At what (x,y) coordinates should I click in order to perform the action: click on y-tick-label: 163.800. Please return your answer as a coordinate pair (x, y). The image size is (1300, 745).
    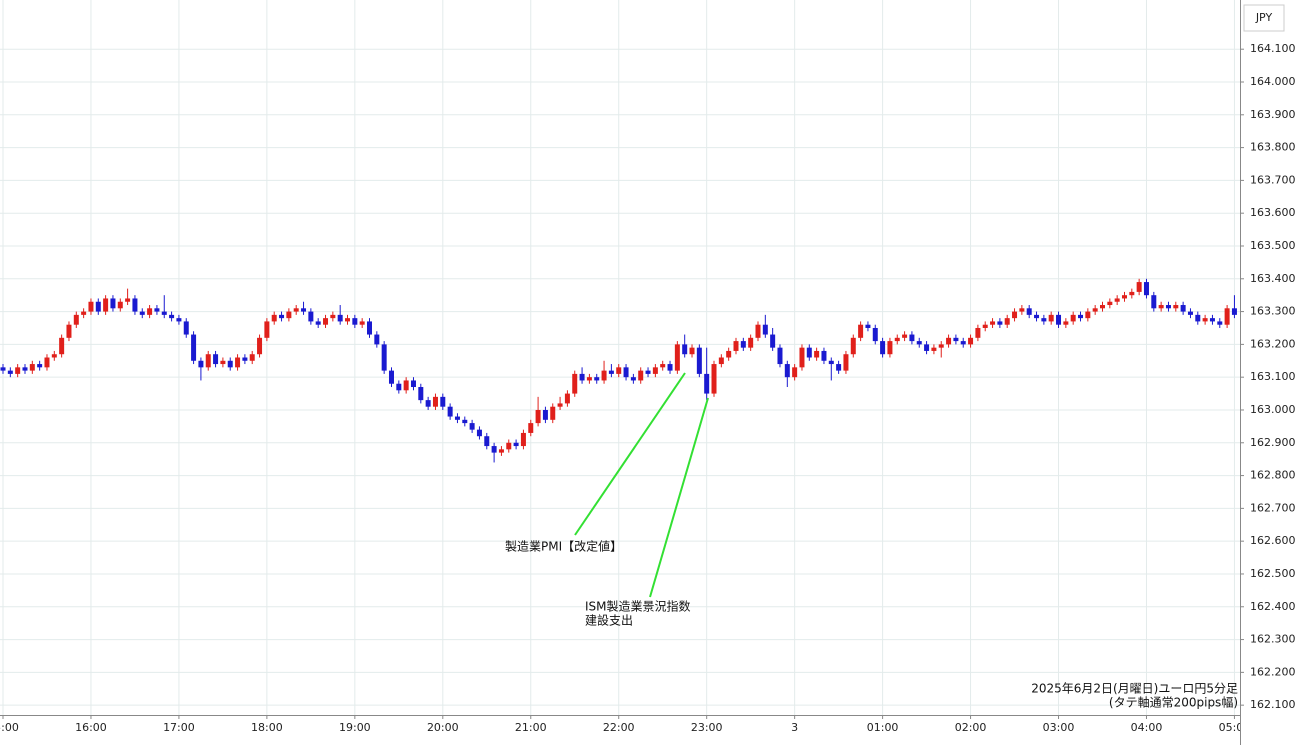
    Looking at the image, I should click on (1273, 147).